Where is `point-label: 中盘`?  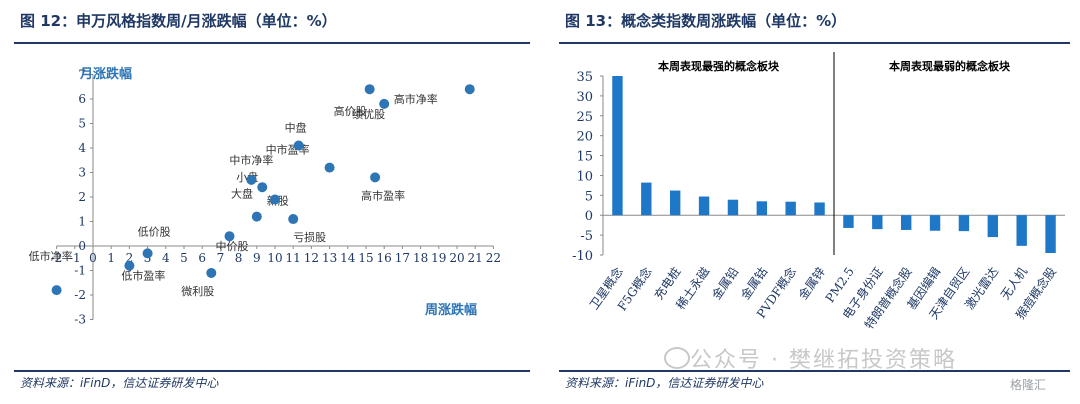
point-label: 中盘 is located at coordinates (296, 128).